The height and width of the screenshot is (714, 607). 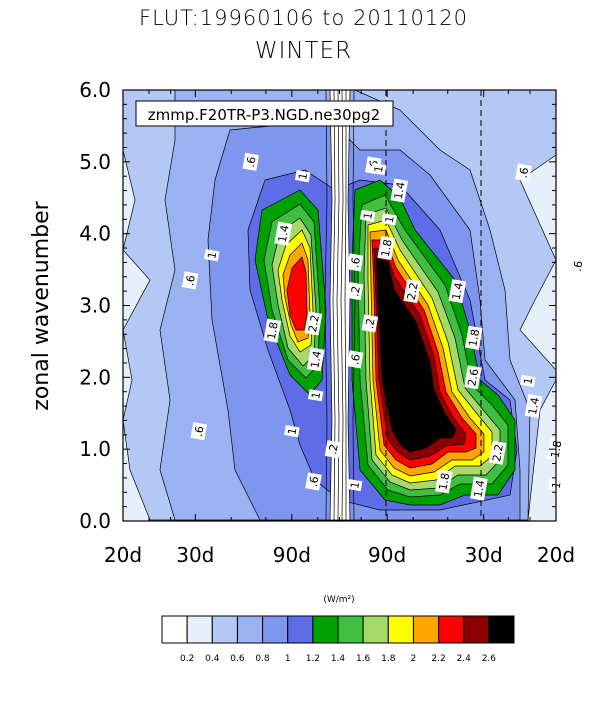 What do you see at coordinates (484, 555) in the screenshot?
I see `x-tick-label: 30d` at bounding box center [484, 555].